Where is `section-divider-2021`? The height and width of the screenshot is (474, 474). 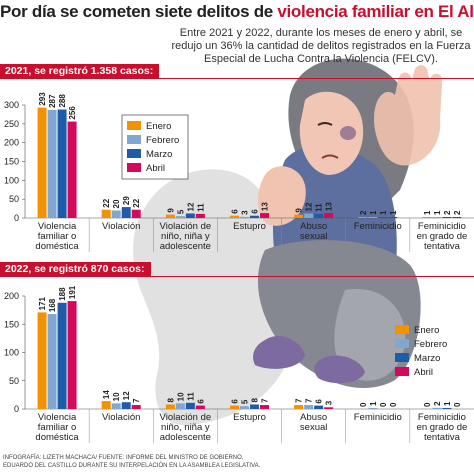
section-divider-2021 is located at coordinates (237, 78).